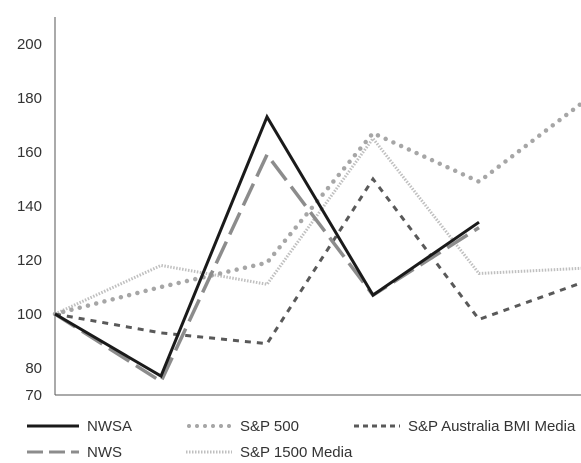  I want to click on legend-item-sp500: S&P 500, so click(242, 426).